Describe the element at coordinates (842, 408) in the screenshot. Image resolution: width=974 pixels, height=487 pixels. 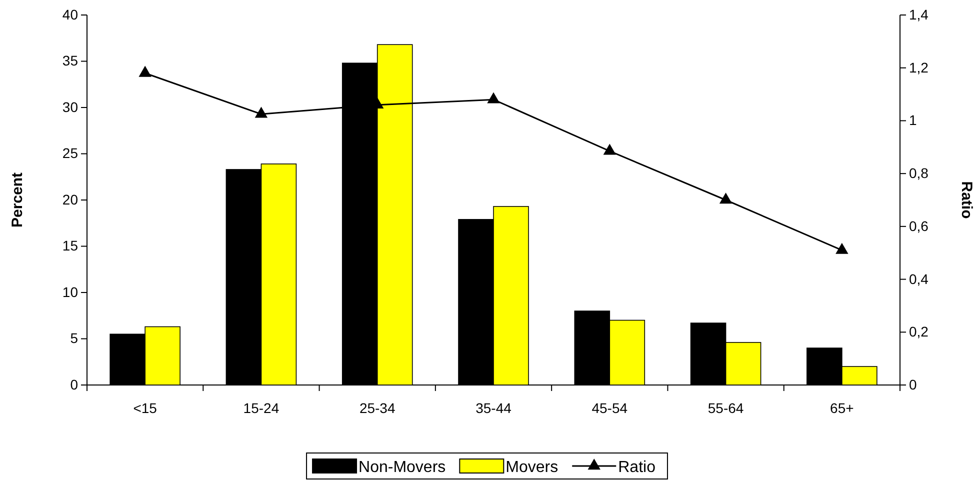
I see `x-tick-label: 65+` at that location.